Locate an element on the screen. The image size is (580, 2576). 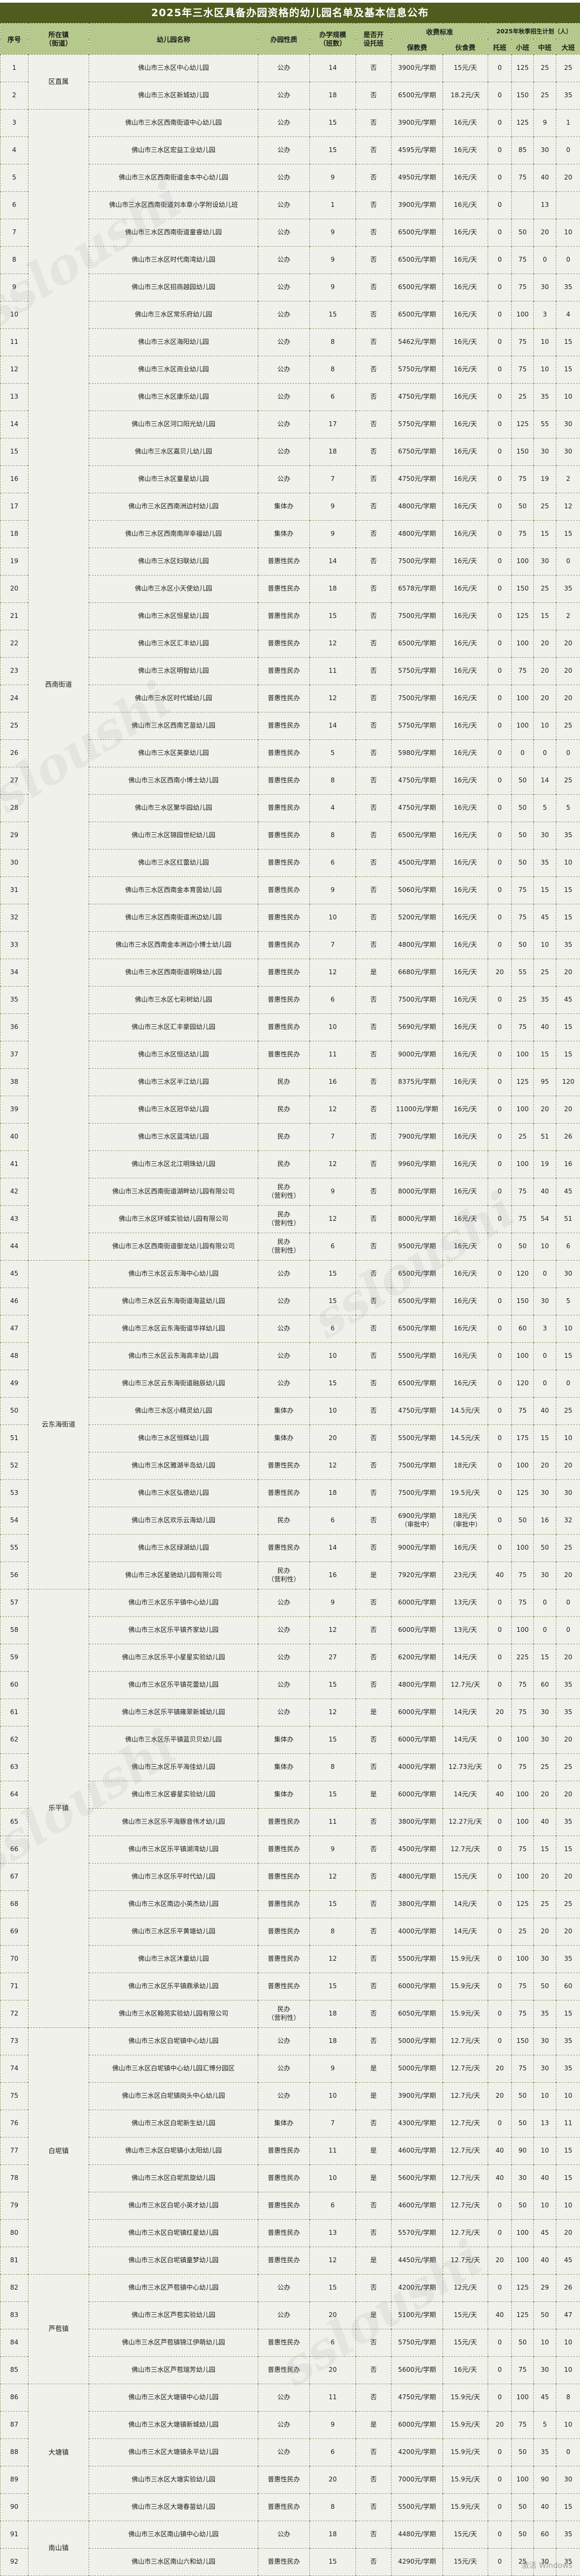
cell-plan-daban: 15 is located at coordinates (568, 343).